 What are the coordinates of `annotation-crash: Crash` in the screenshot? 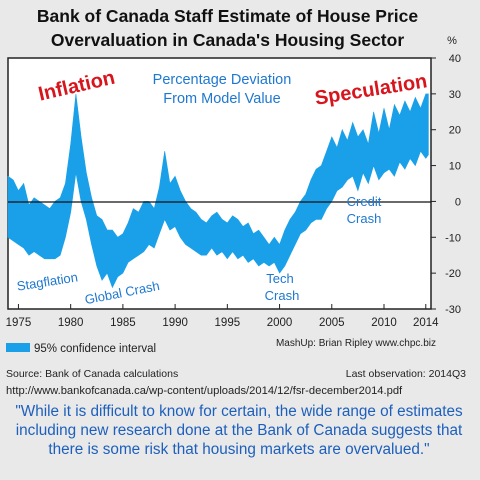 It's located at (282, 295).